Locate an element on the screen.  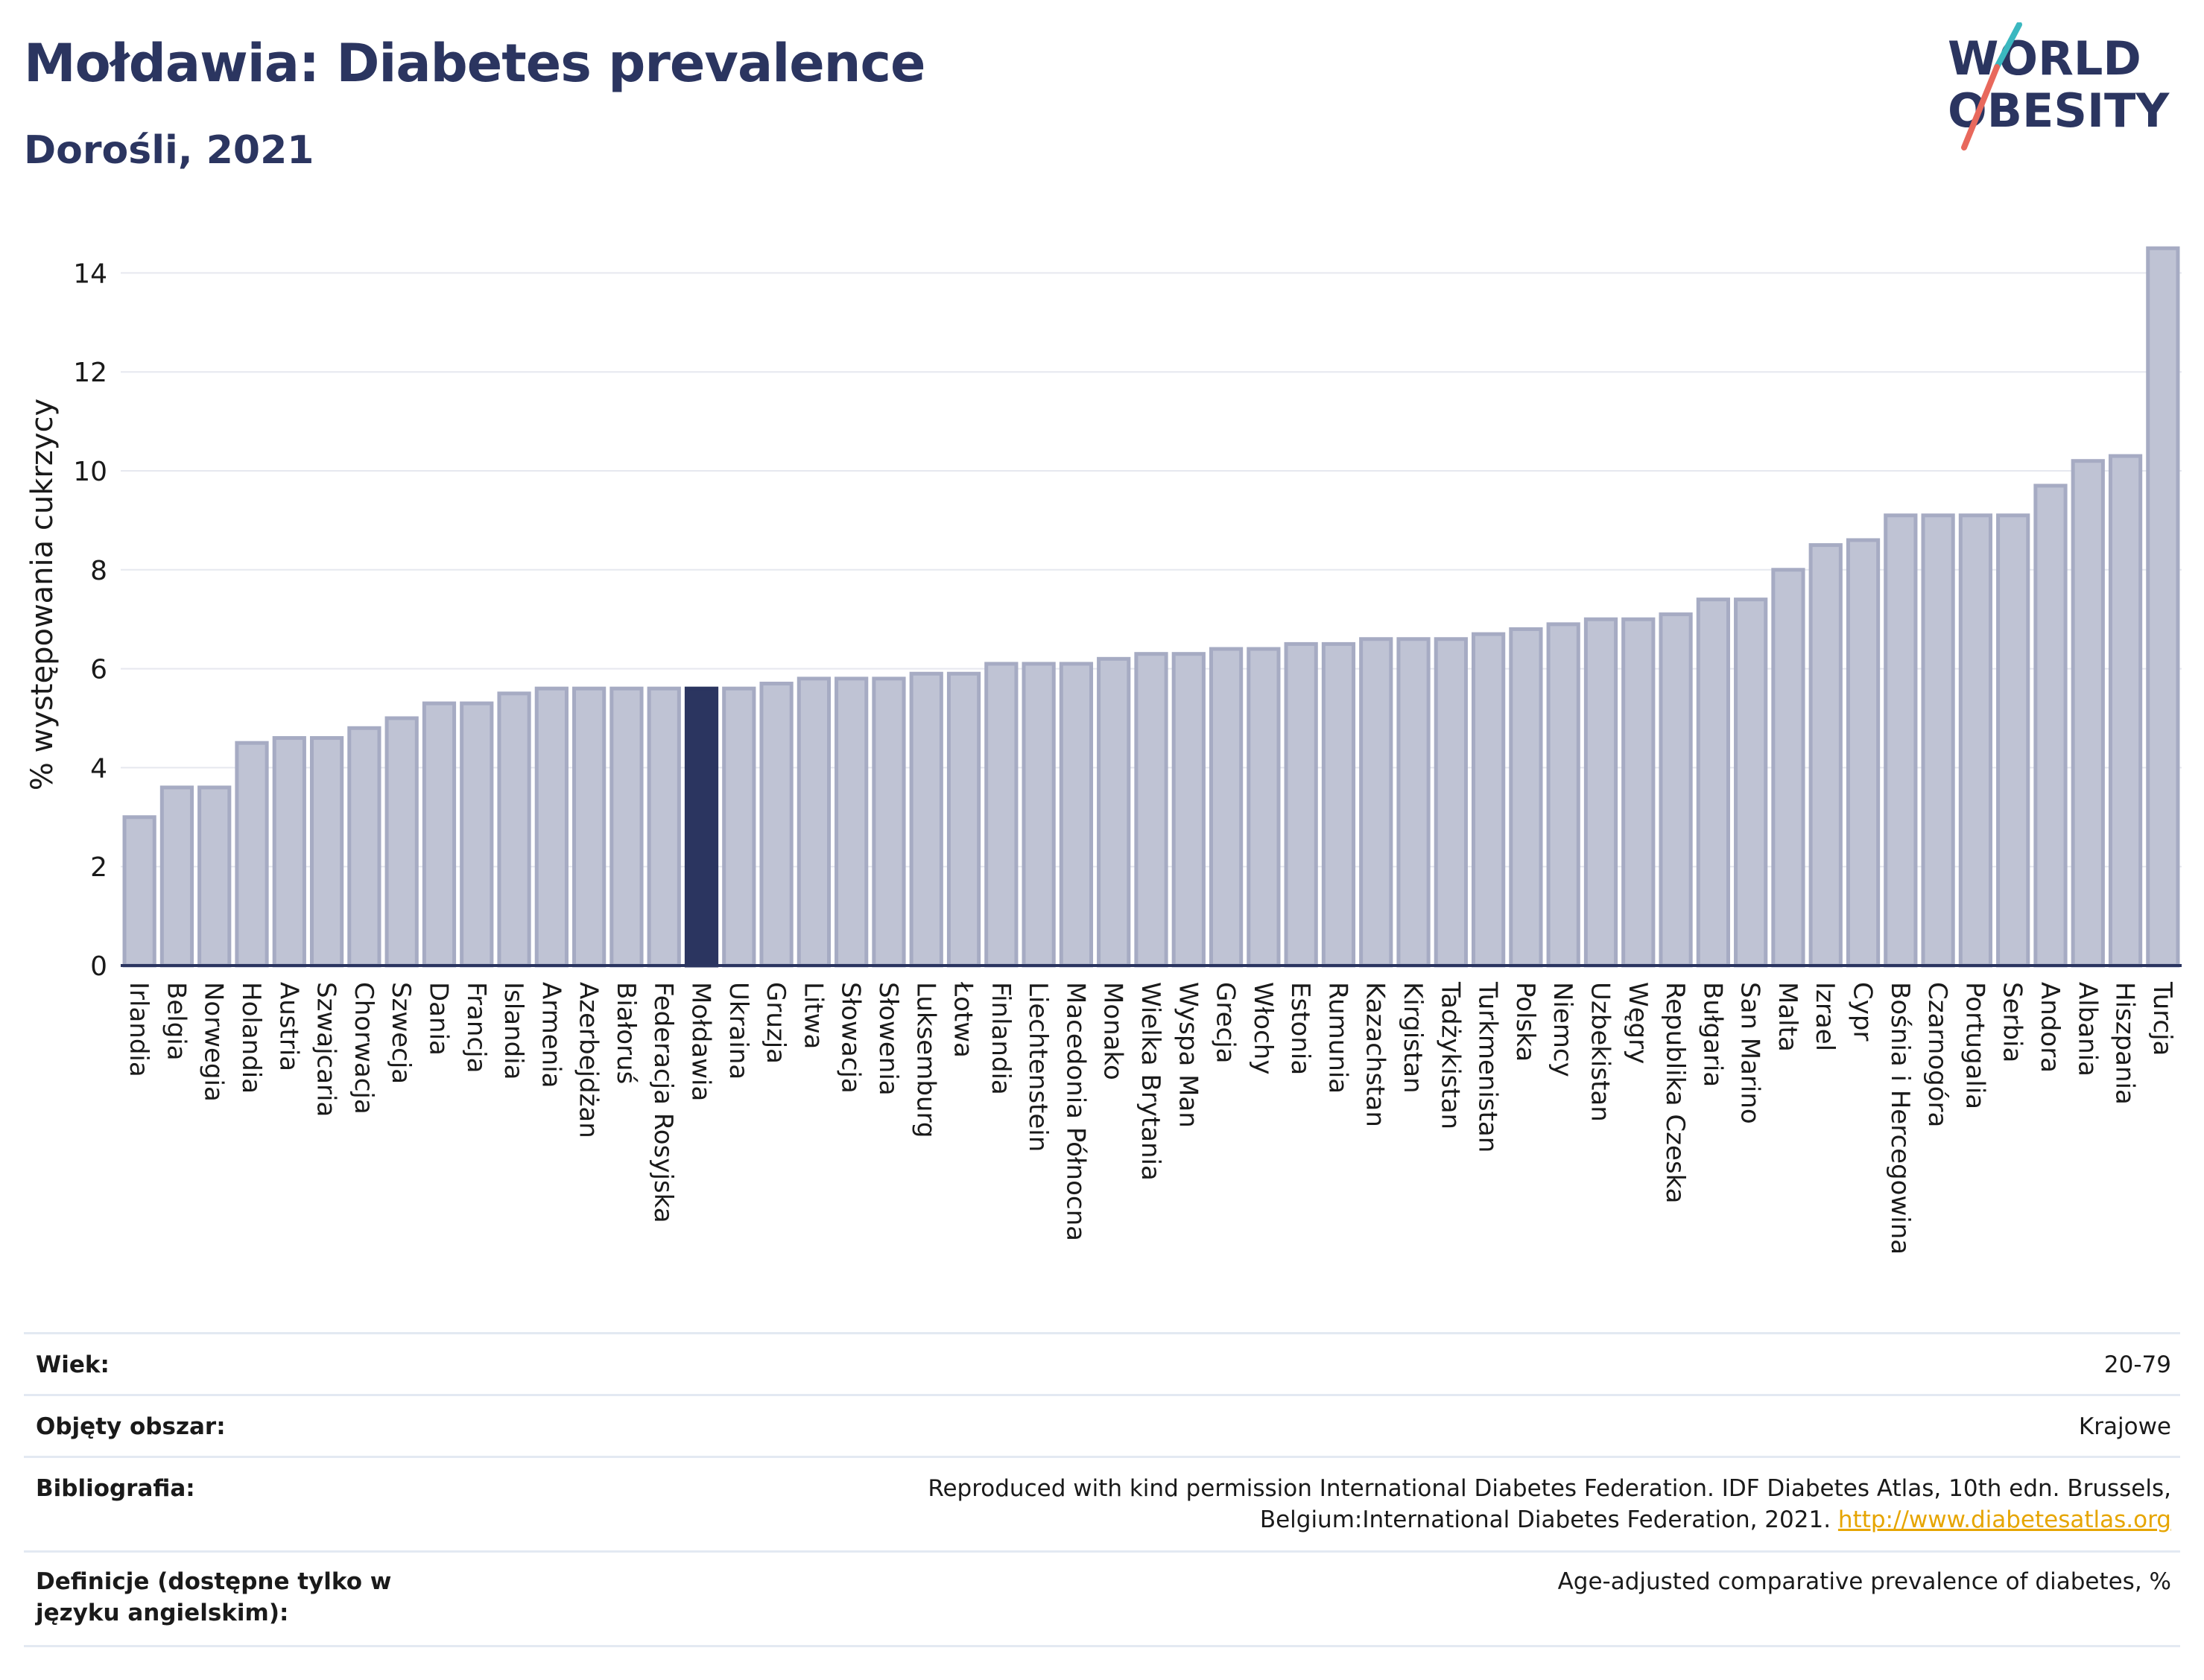
x-tick-label: Chorwacja is located at coordinates (364, 1048).